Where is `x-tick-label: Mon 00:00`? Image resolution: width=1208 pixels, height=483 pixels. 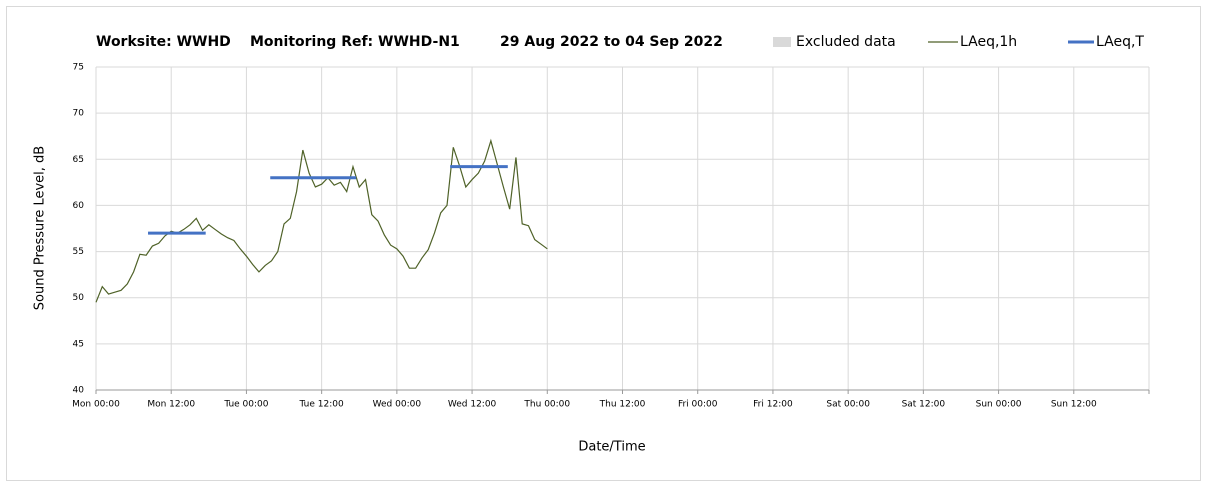 x-tick-label: Mon 00:00 is located at coordinates (96, 405).